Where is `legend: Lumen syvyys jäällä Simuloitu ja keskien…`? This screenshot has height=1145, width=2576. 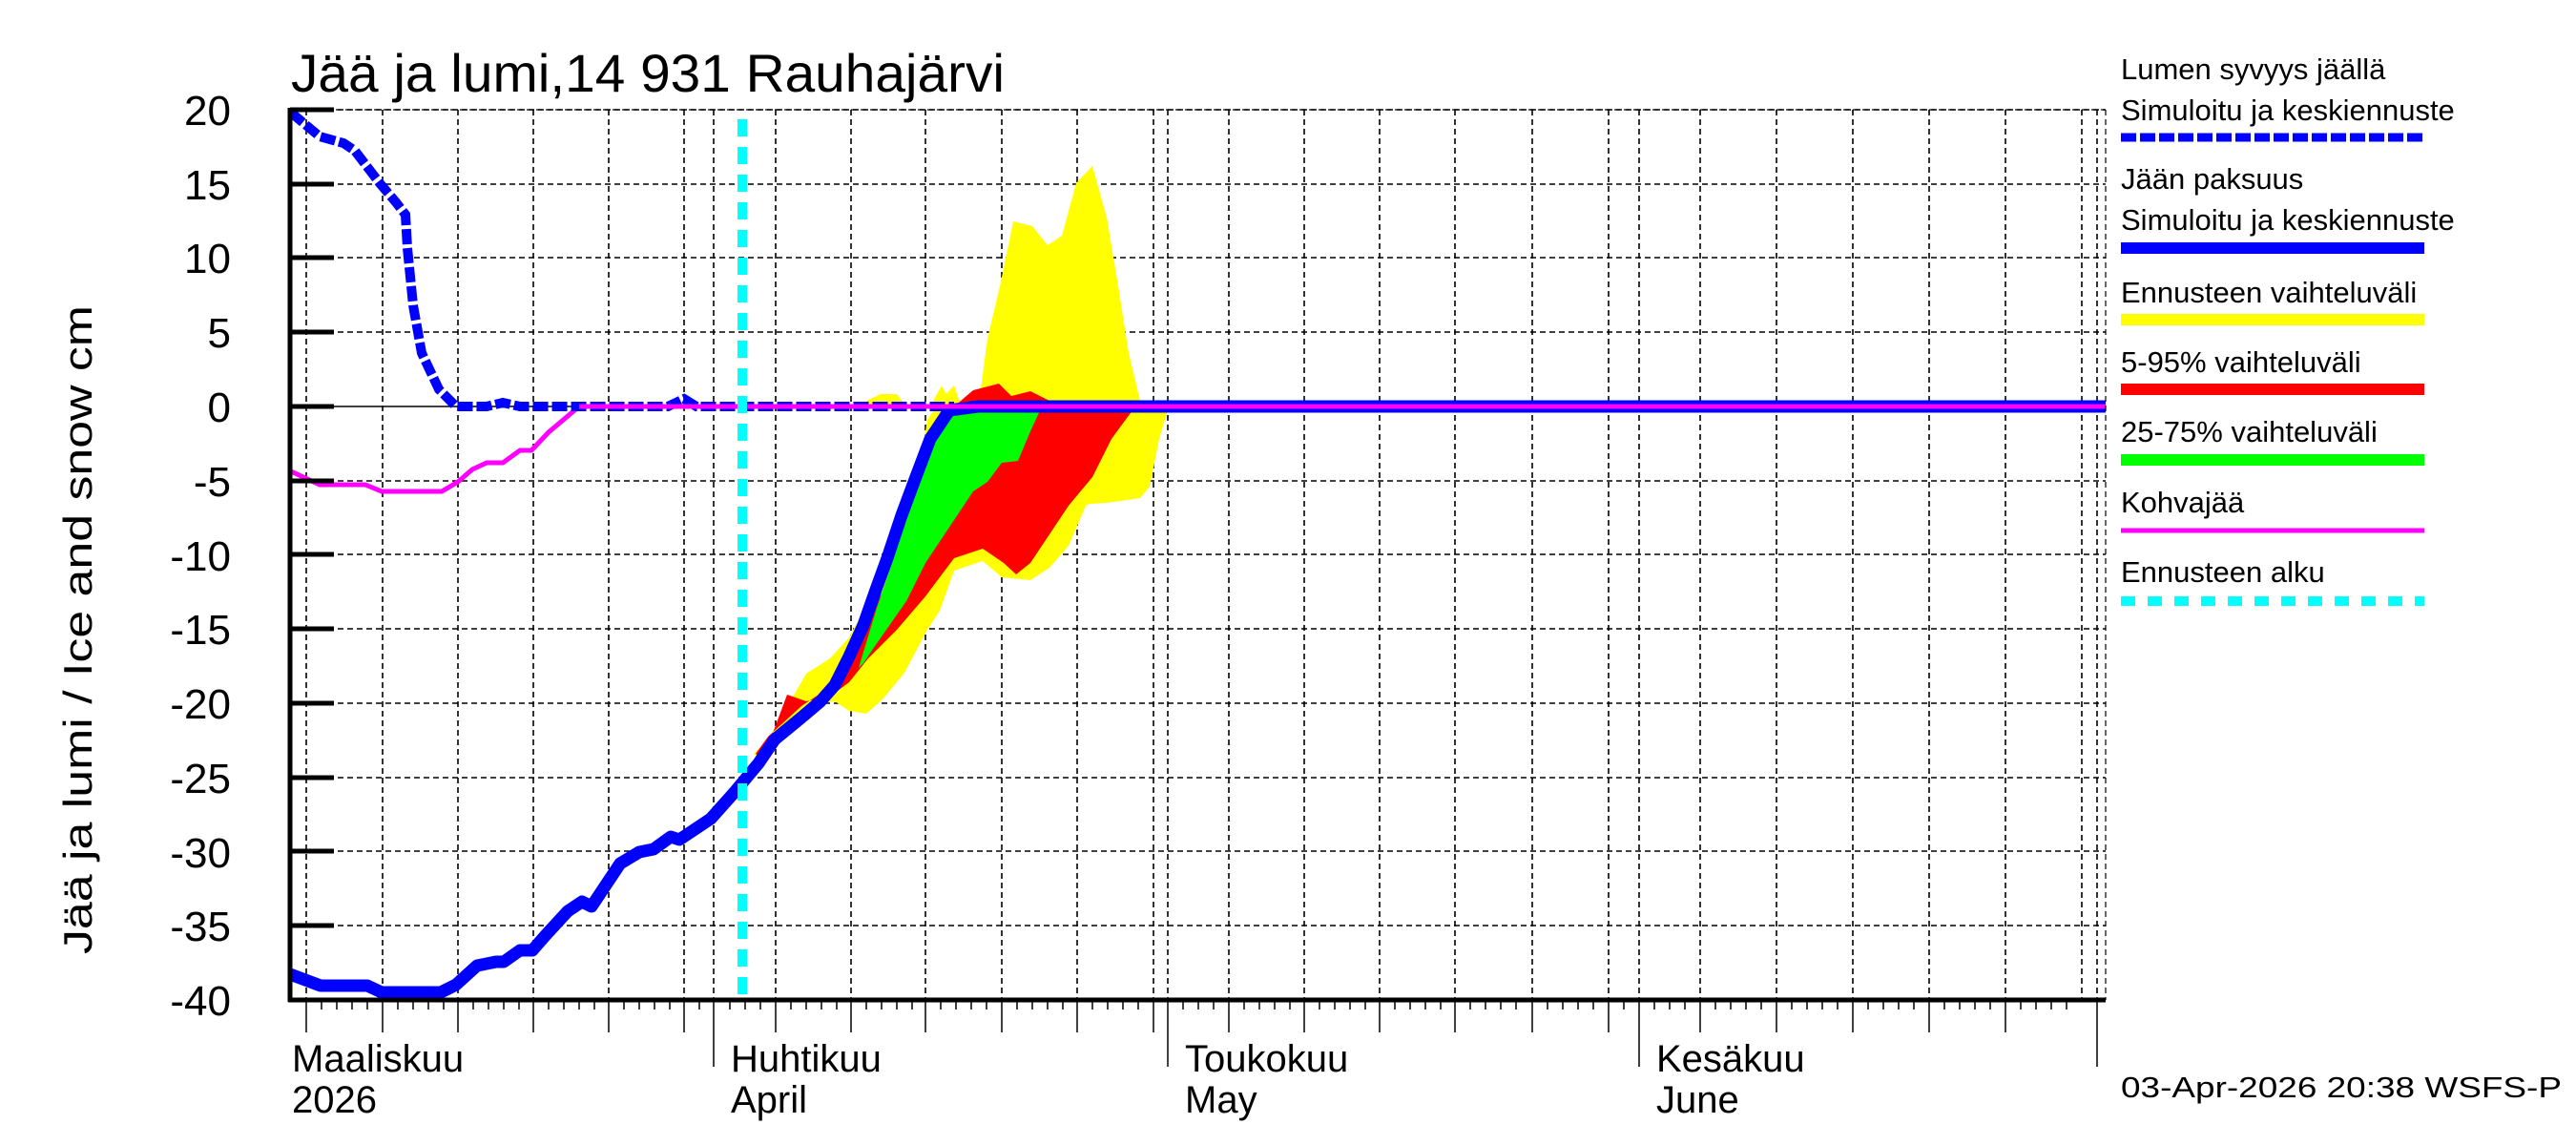
legend: Lumen syvyys jäällä Simuloitu ja keskien… is located at coordinates (2288, 329).